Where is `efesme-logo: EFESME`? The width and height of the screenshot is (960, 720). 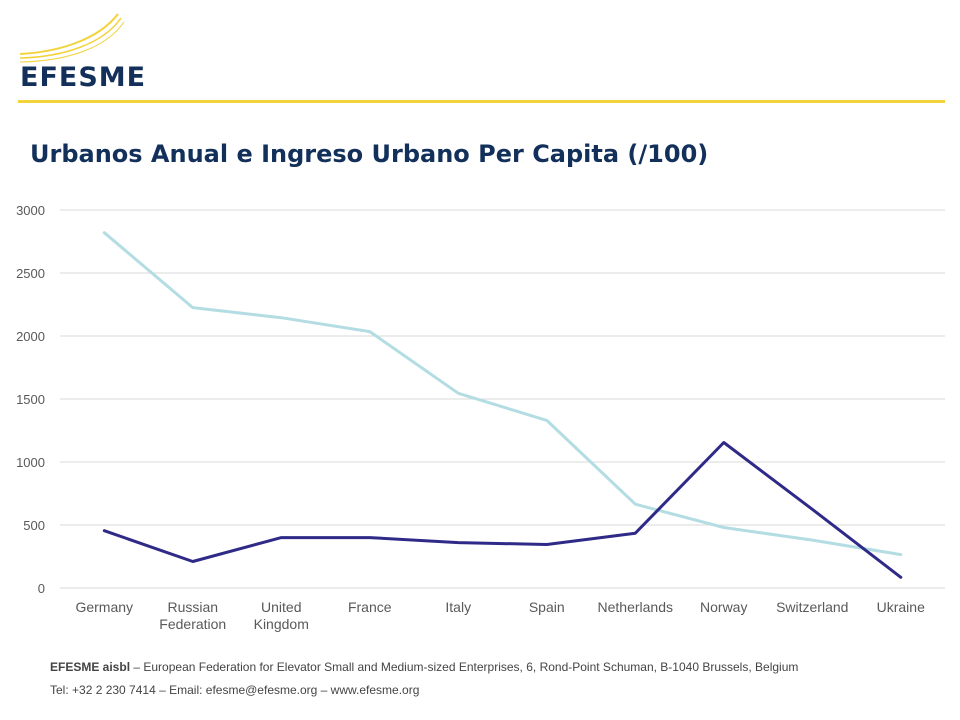 efesme-logo: EFESME is located at coordinates (81, 51).